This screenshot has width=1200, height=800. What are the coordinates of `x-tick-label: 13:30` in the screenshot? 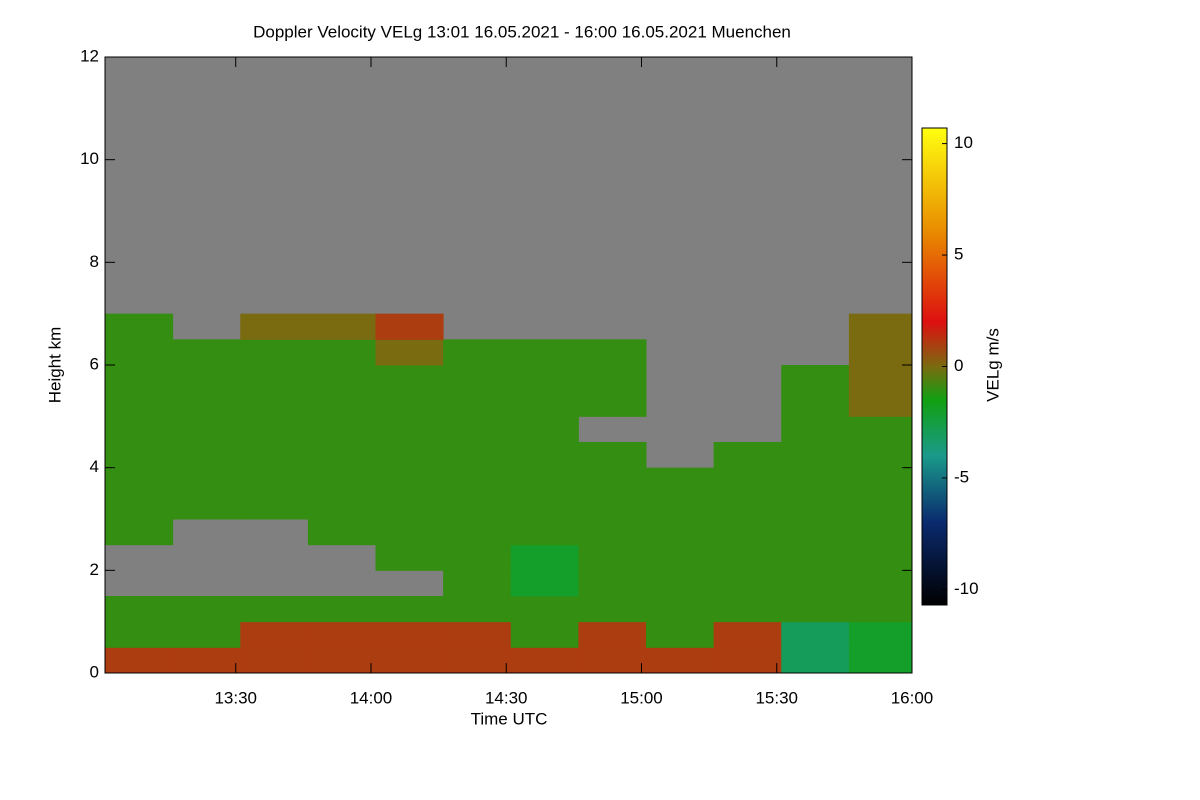 It's located at (235, 697).